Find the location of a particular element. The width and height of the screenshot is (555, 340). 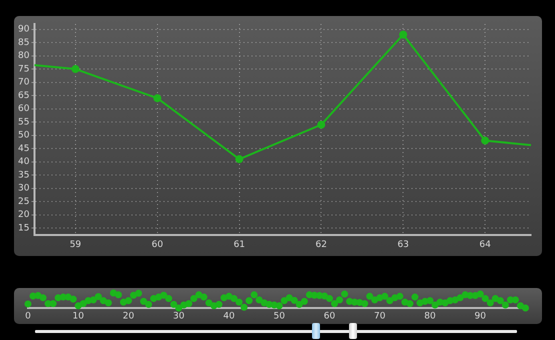

x-tick-label: 30 is located at coordinates (179, 317).